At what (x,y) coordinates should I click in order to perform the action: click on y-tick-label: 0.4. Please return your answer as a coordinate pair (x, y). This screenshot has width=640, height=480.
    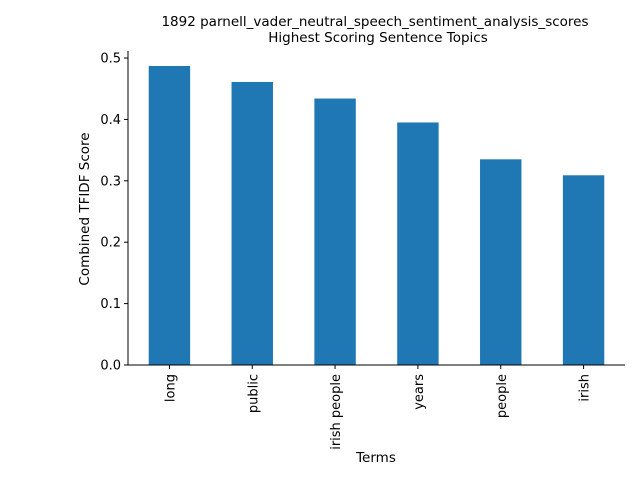
    Looking at the image, I should click on (110, 120).